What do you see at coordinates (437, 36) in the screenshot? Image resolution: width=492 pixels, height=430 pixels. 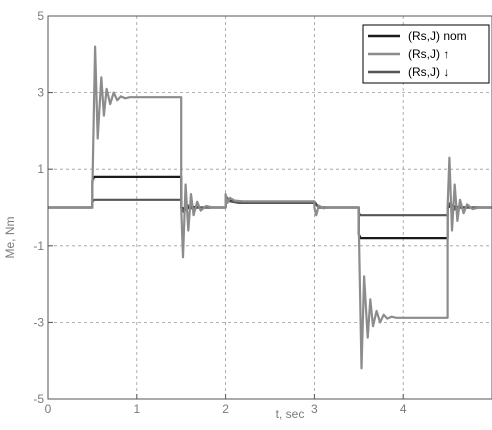 I see `legend-label-0: (Rs,J) nom` at bounding box center [437, 36].